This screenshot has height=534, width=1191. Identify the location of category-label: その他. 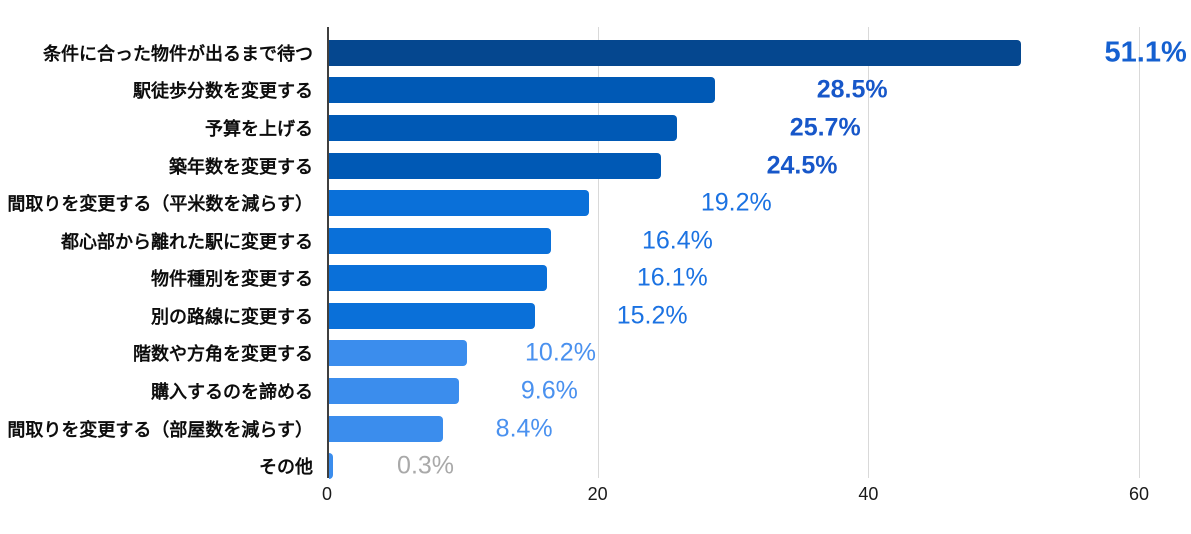
(286, 467).